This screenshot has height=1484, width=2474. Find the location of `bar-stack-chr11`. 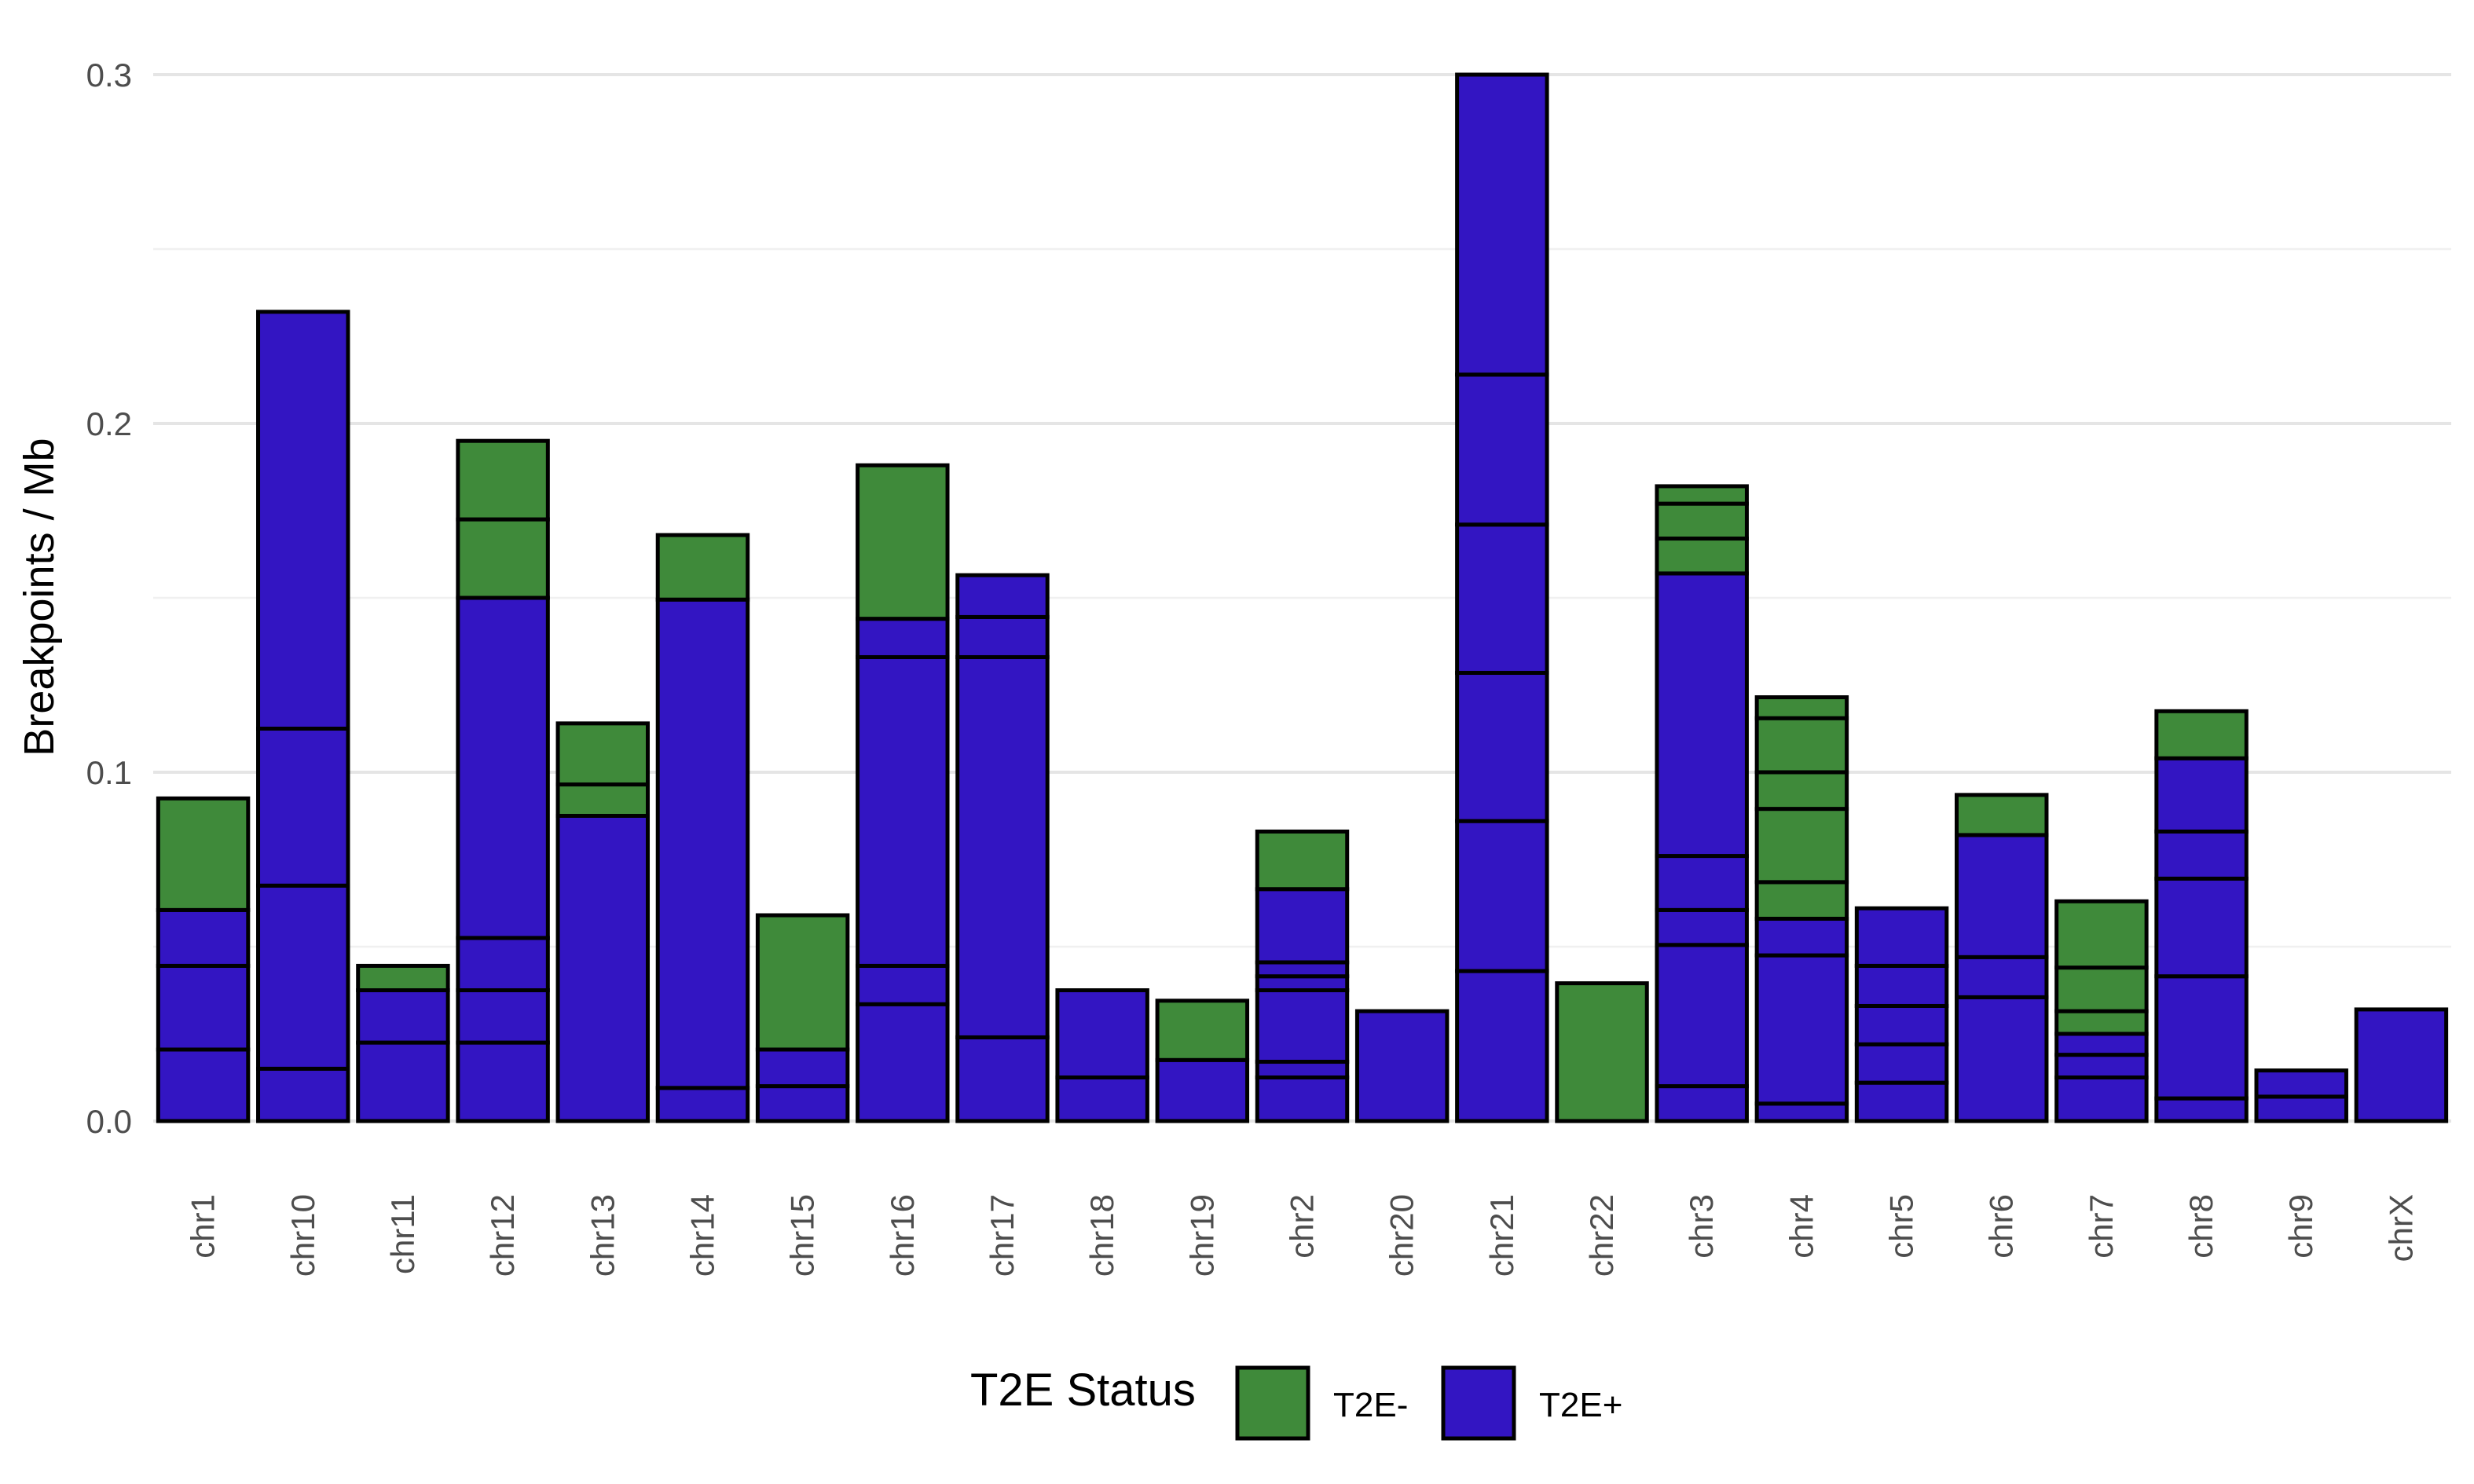

bar-stack-chr11 is located at coordinates (403, 1043).